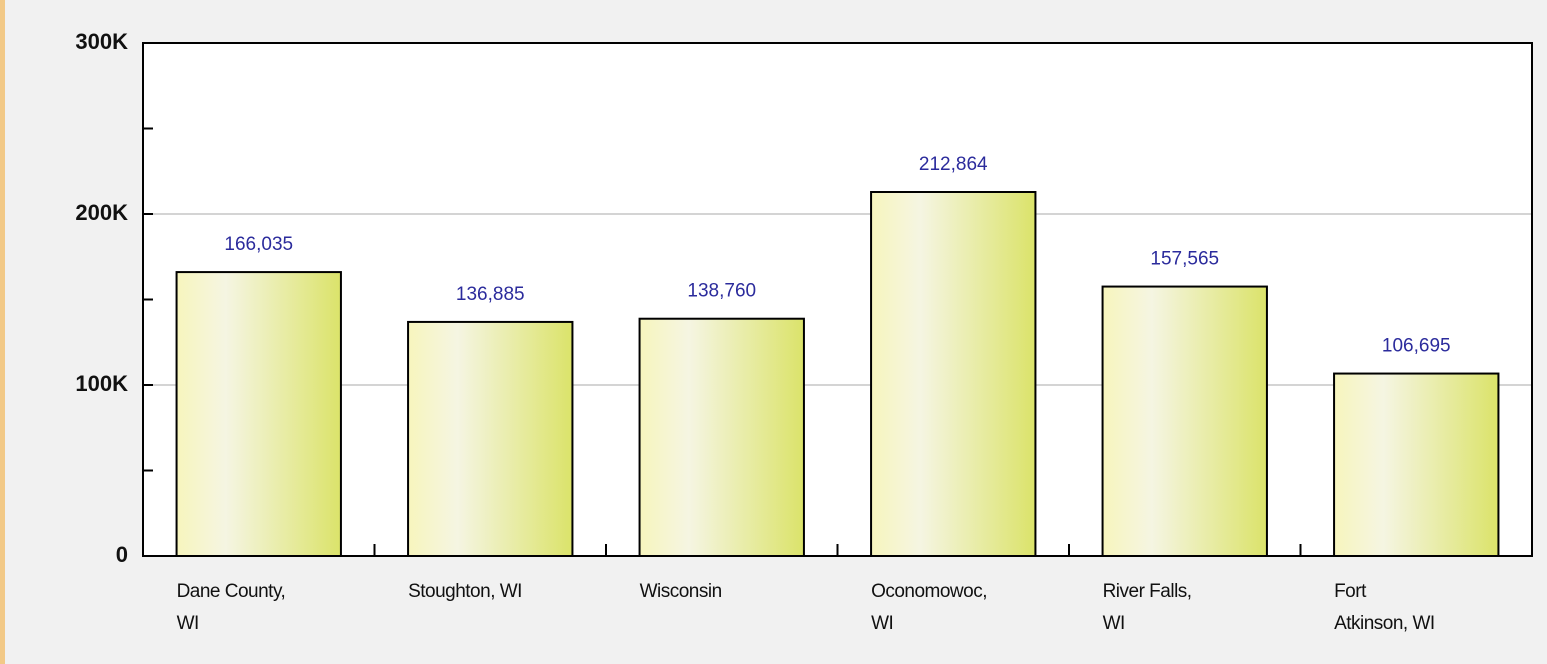  I want to click on x-tick-label: Dane County, WI, so click(231, 607).